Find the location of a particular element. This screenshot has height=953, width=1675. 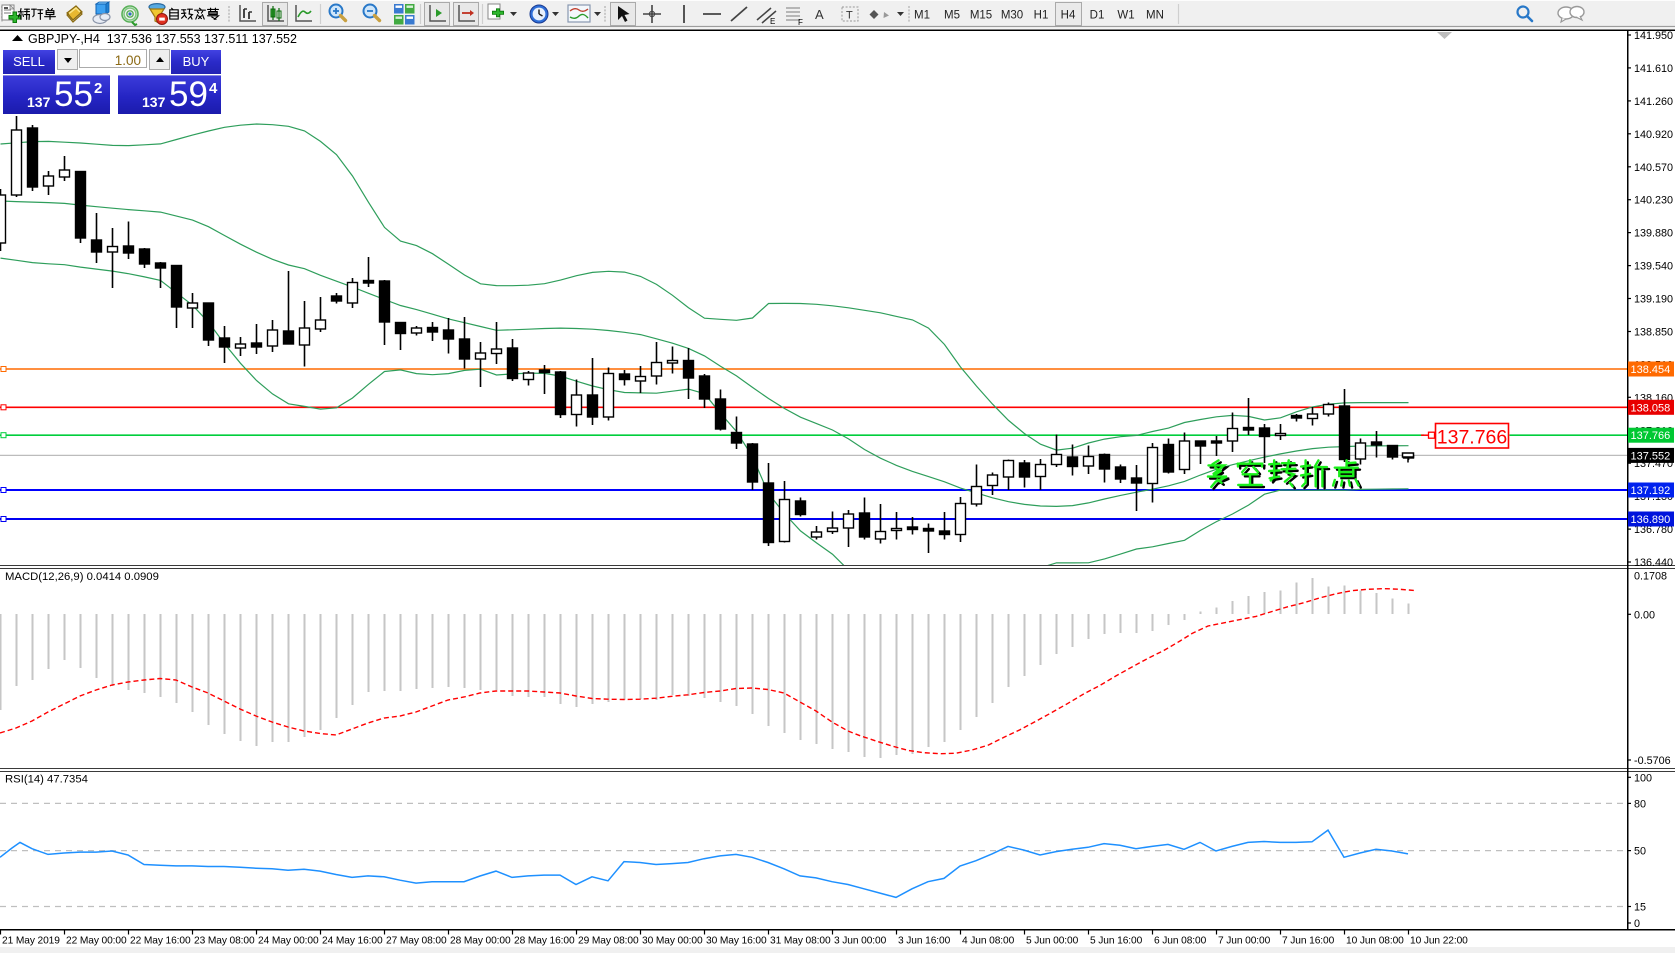

svg-text: 0.00 is located at coordinates (1644, 615).